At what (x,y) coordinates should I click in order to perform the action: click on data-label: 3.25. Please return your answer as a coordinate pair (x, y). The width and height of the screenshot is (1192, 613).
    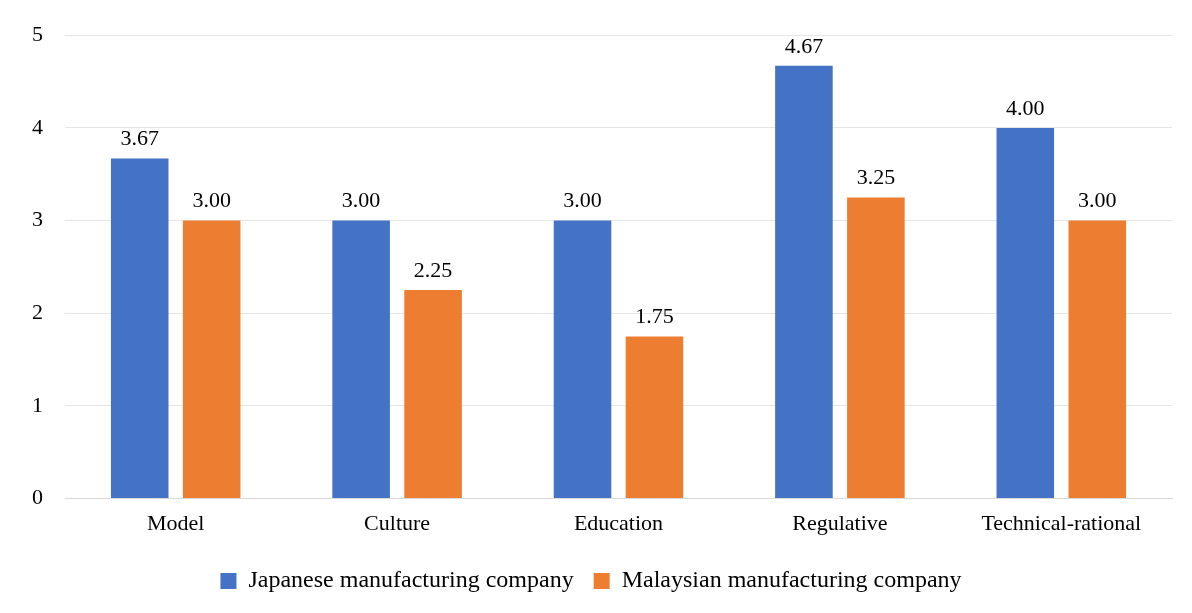
    Looking at the image, I should click on (876, 177).